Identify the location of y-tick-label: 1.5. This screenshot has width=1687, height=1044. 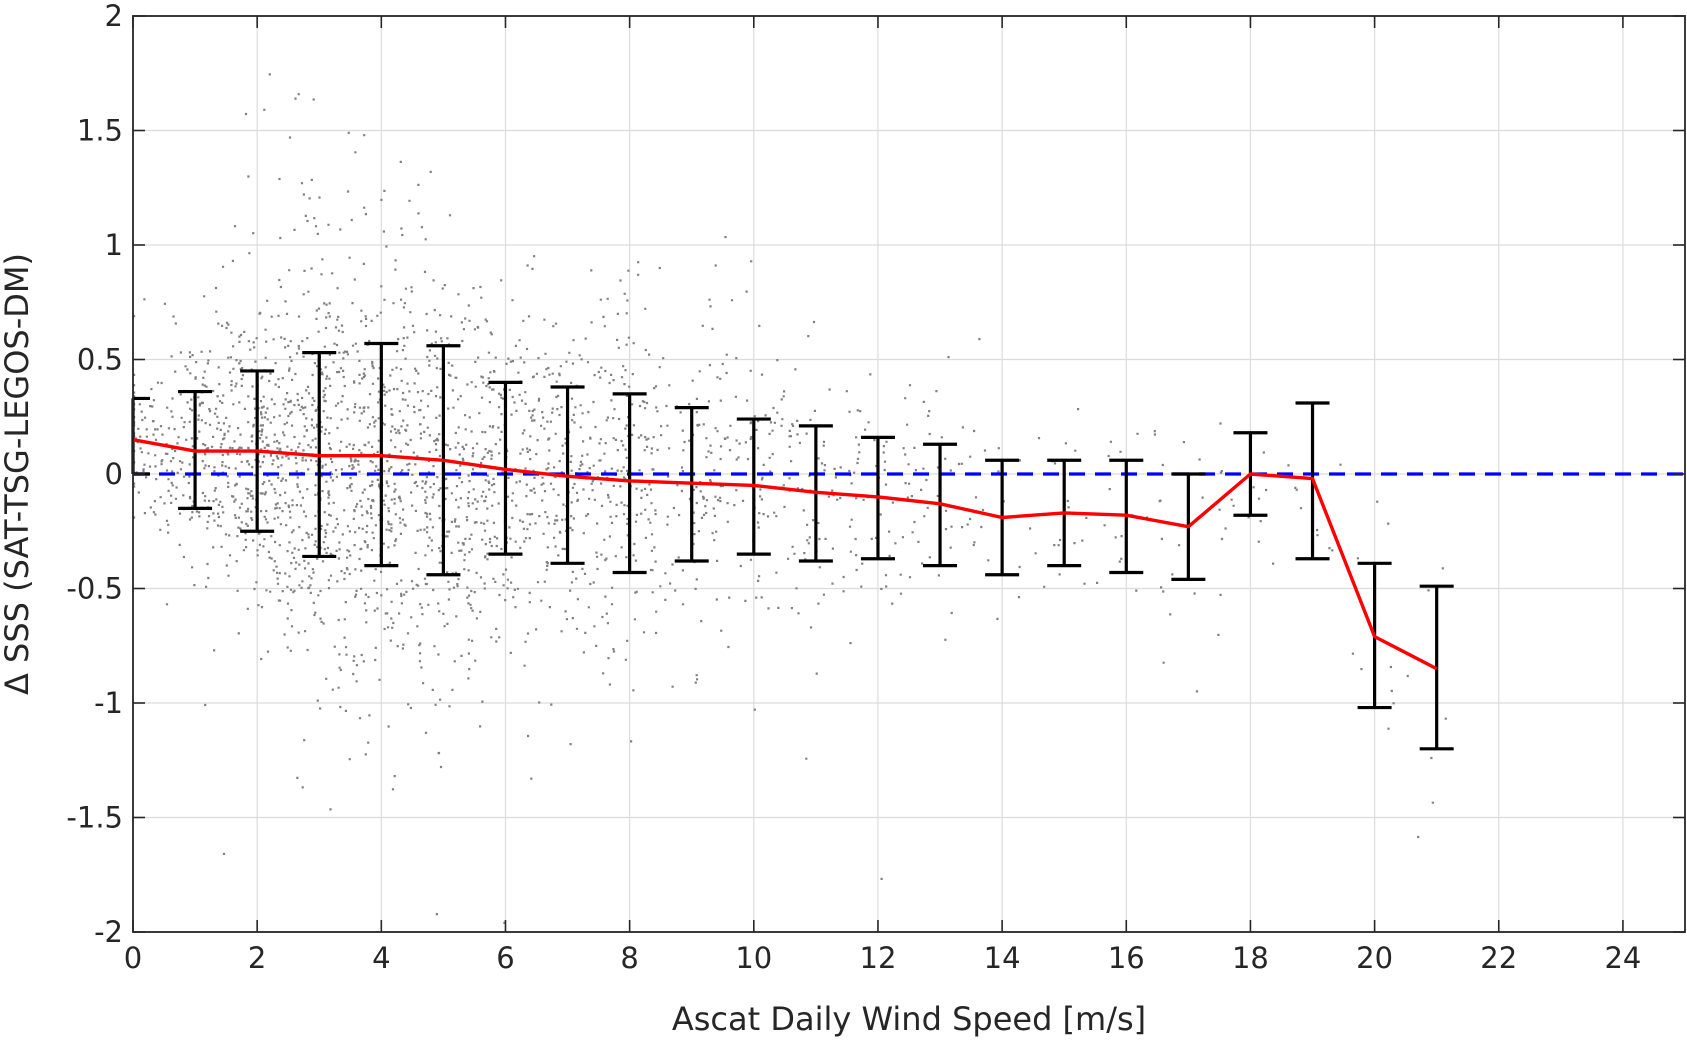
(100, 131).